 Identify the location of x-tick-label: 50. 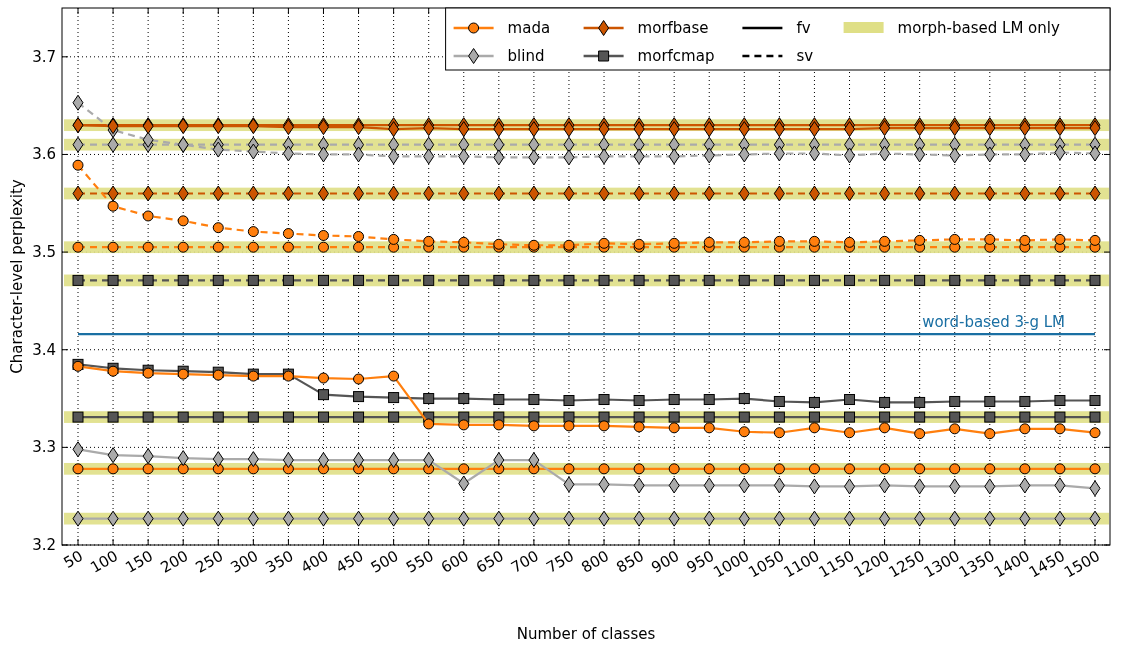
(73, 559).